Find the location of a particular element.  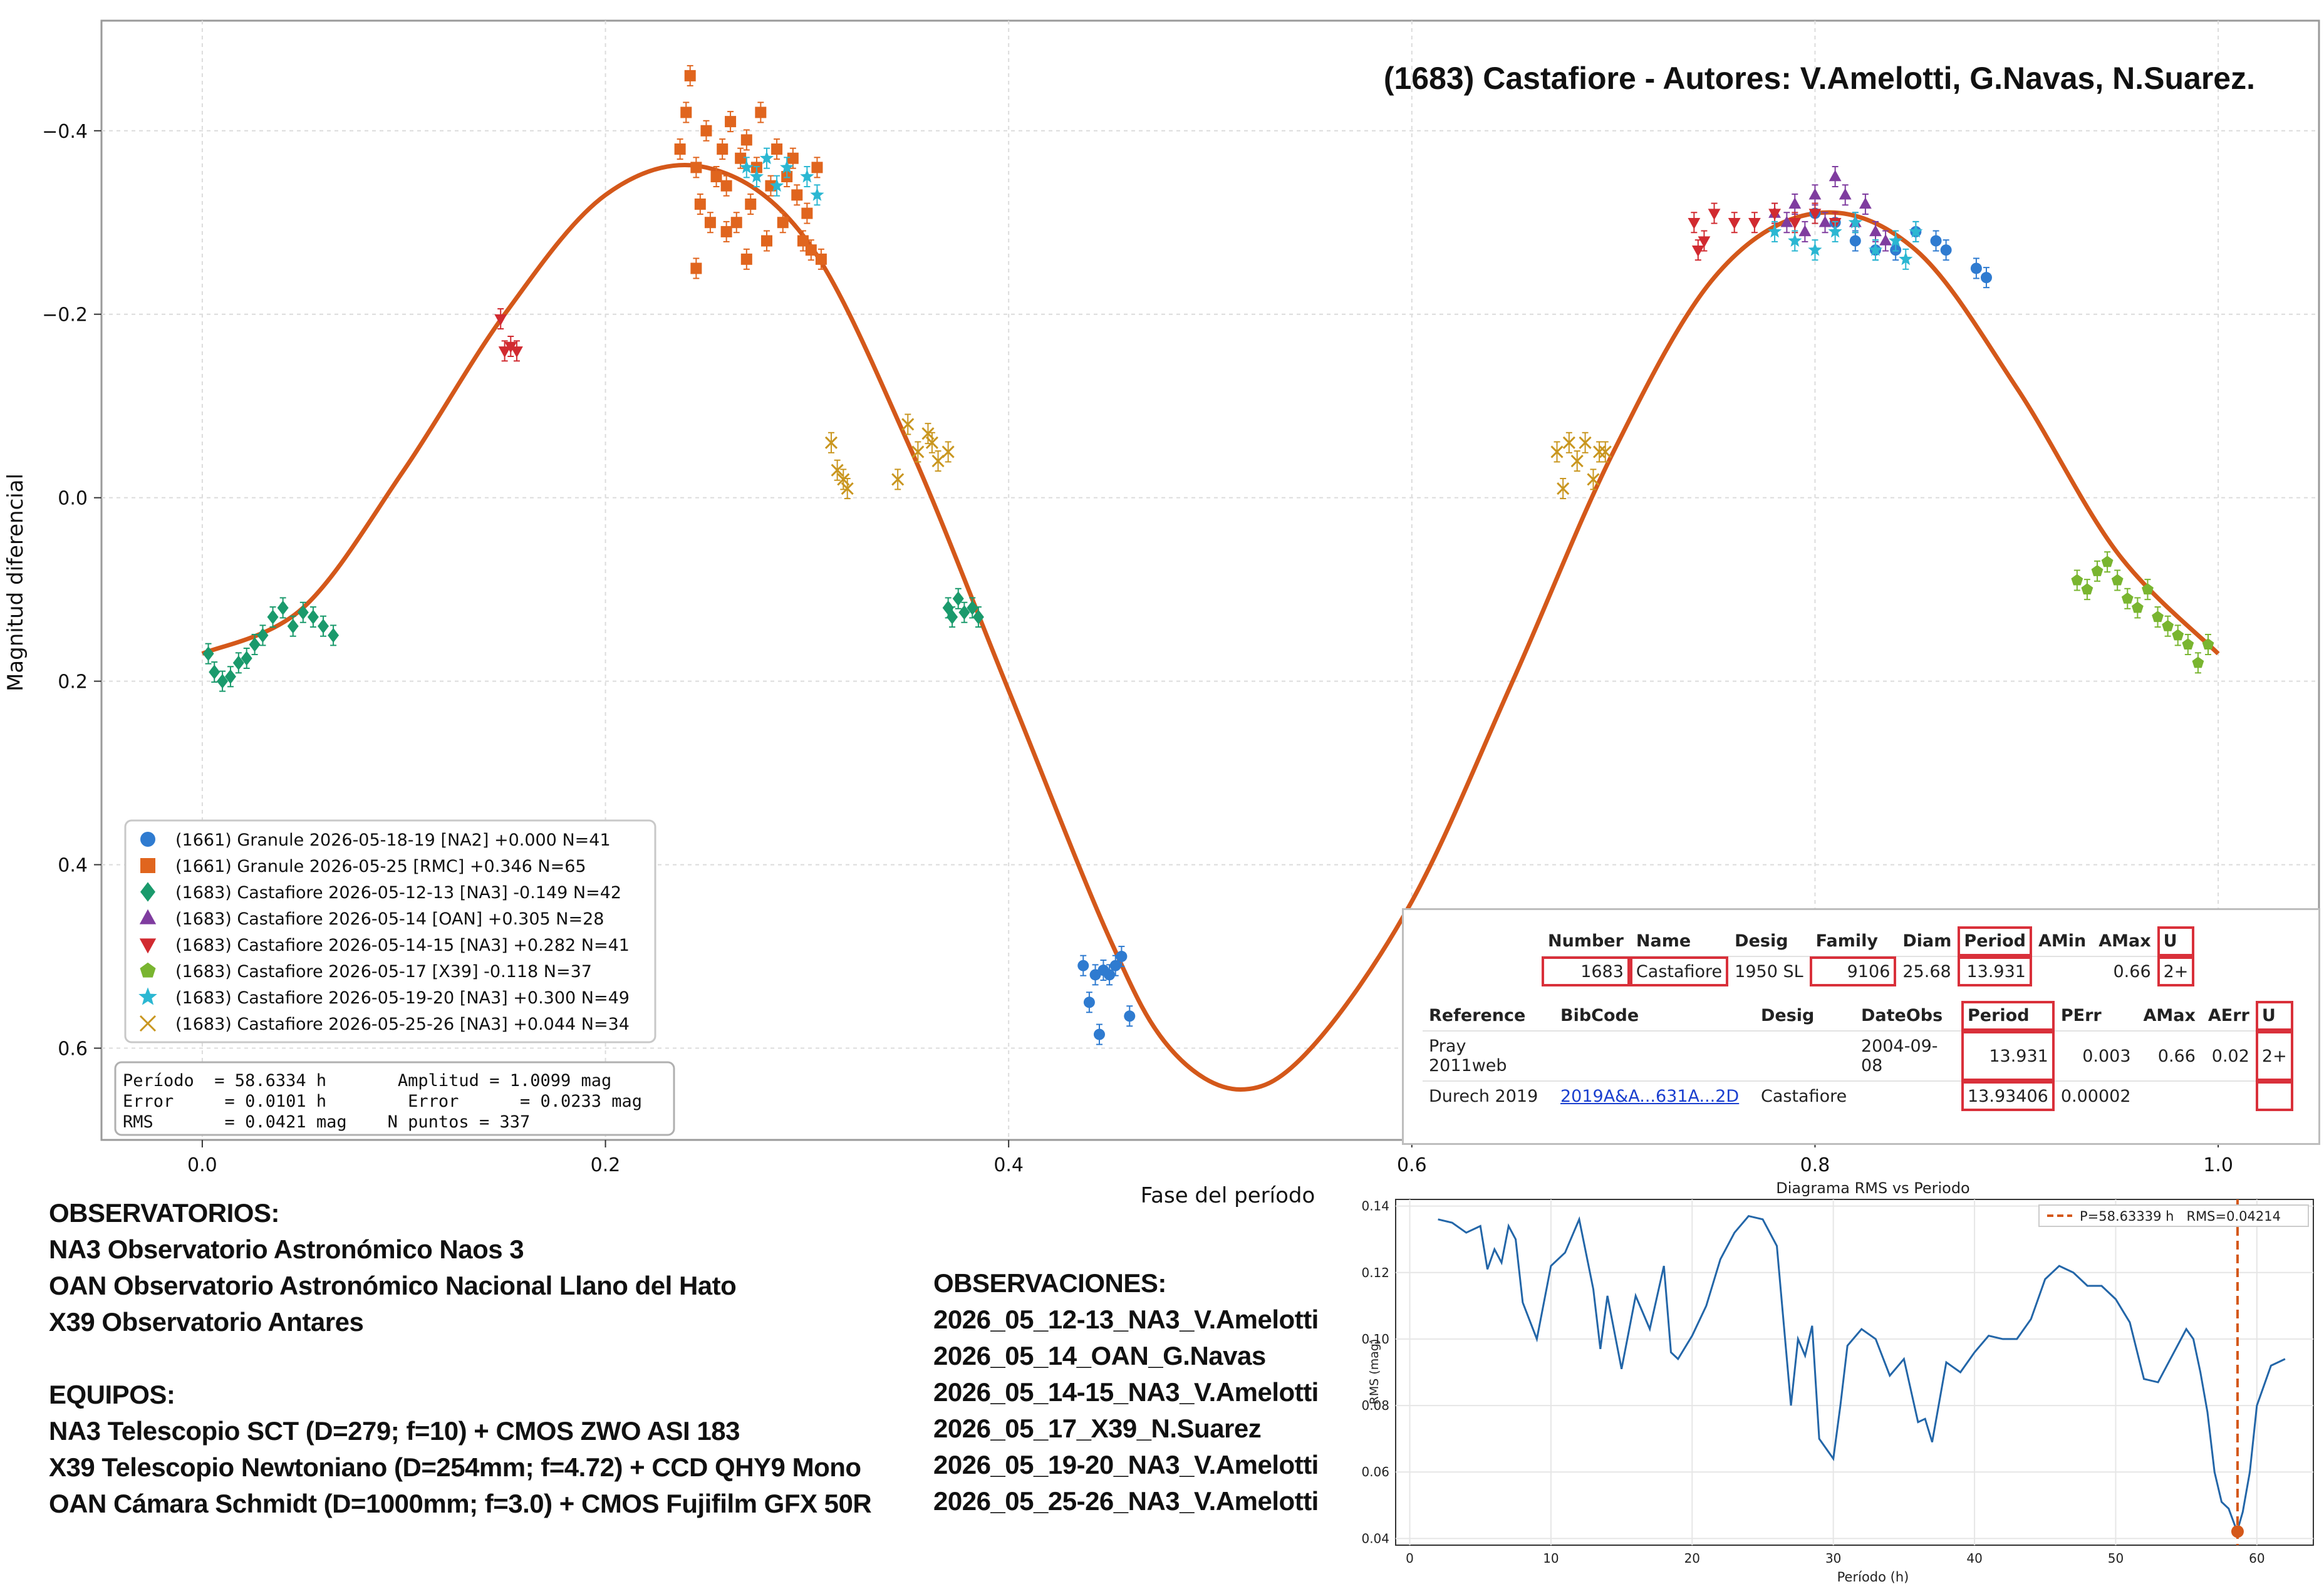

legend-frame is located at coordinates (390, 931).